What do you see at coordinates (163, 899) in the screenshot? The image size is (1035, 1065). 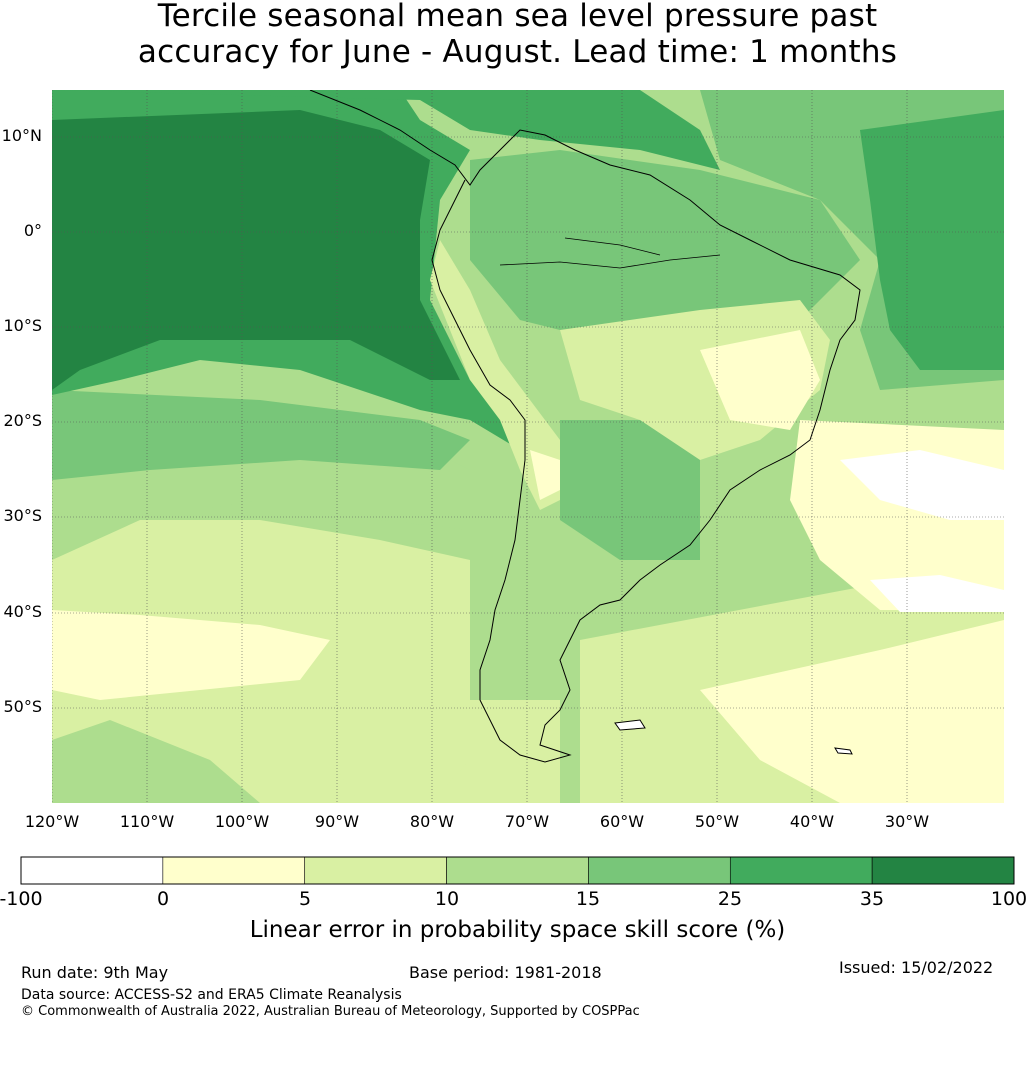 I see `colorbar-tick: 0` at bounding box center [163, 899].